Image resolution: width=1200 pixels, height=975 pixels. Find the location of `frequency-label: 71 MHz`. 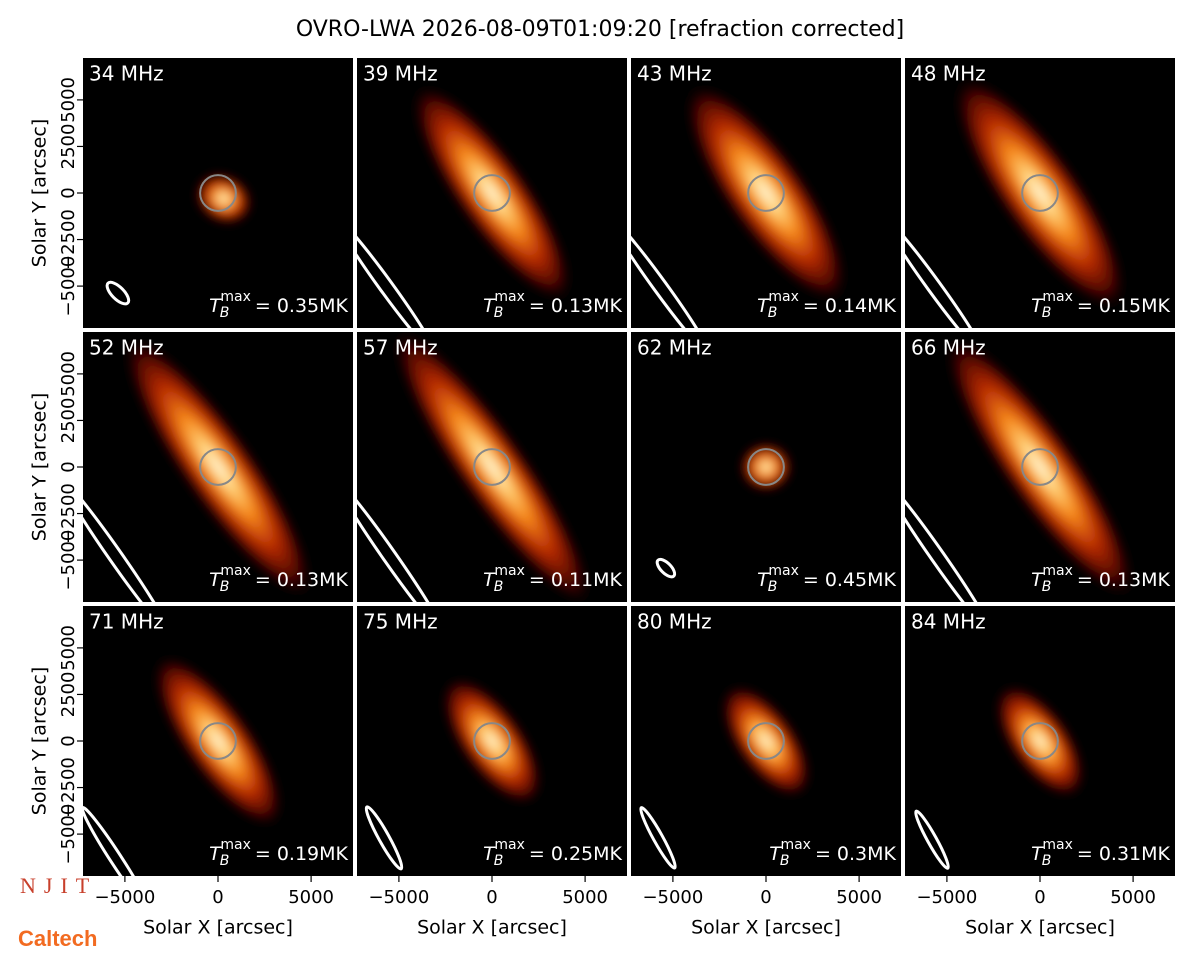

frequency-label: 71 MHz is located at coordinates (126, 622).